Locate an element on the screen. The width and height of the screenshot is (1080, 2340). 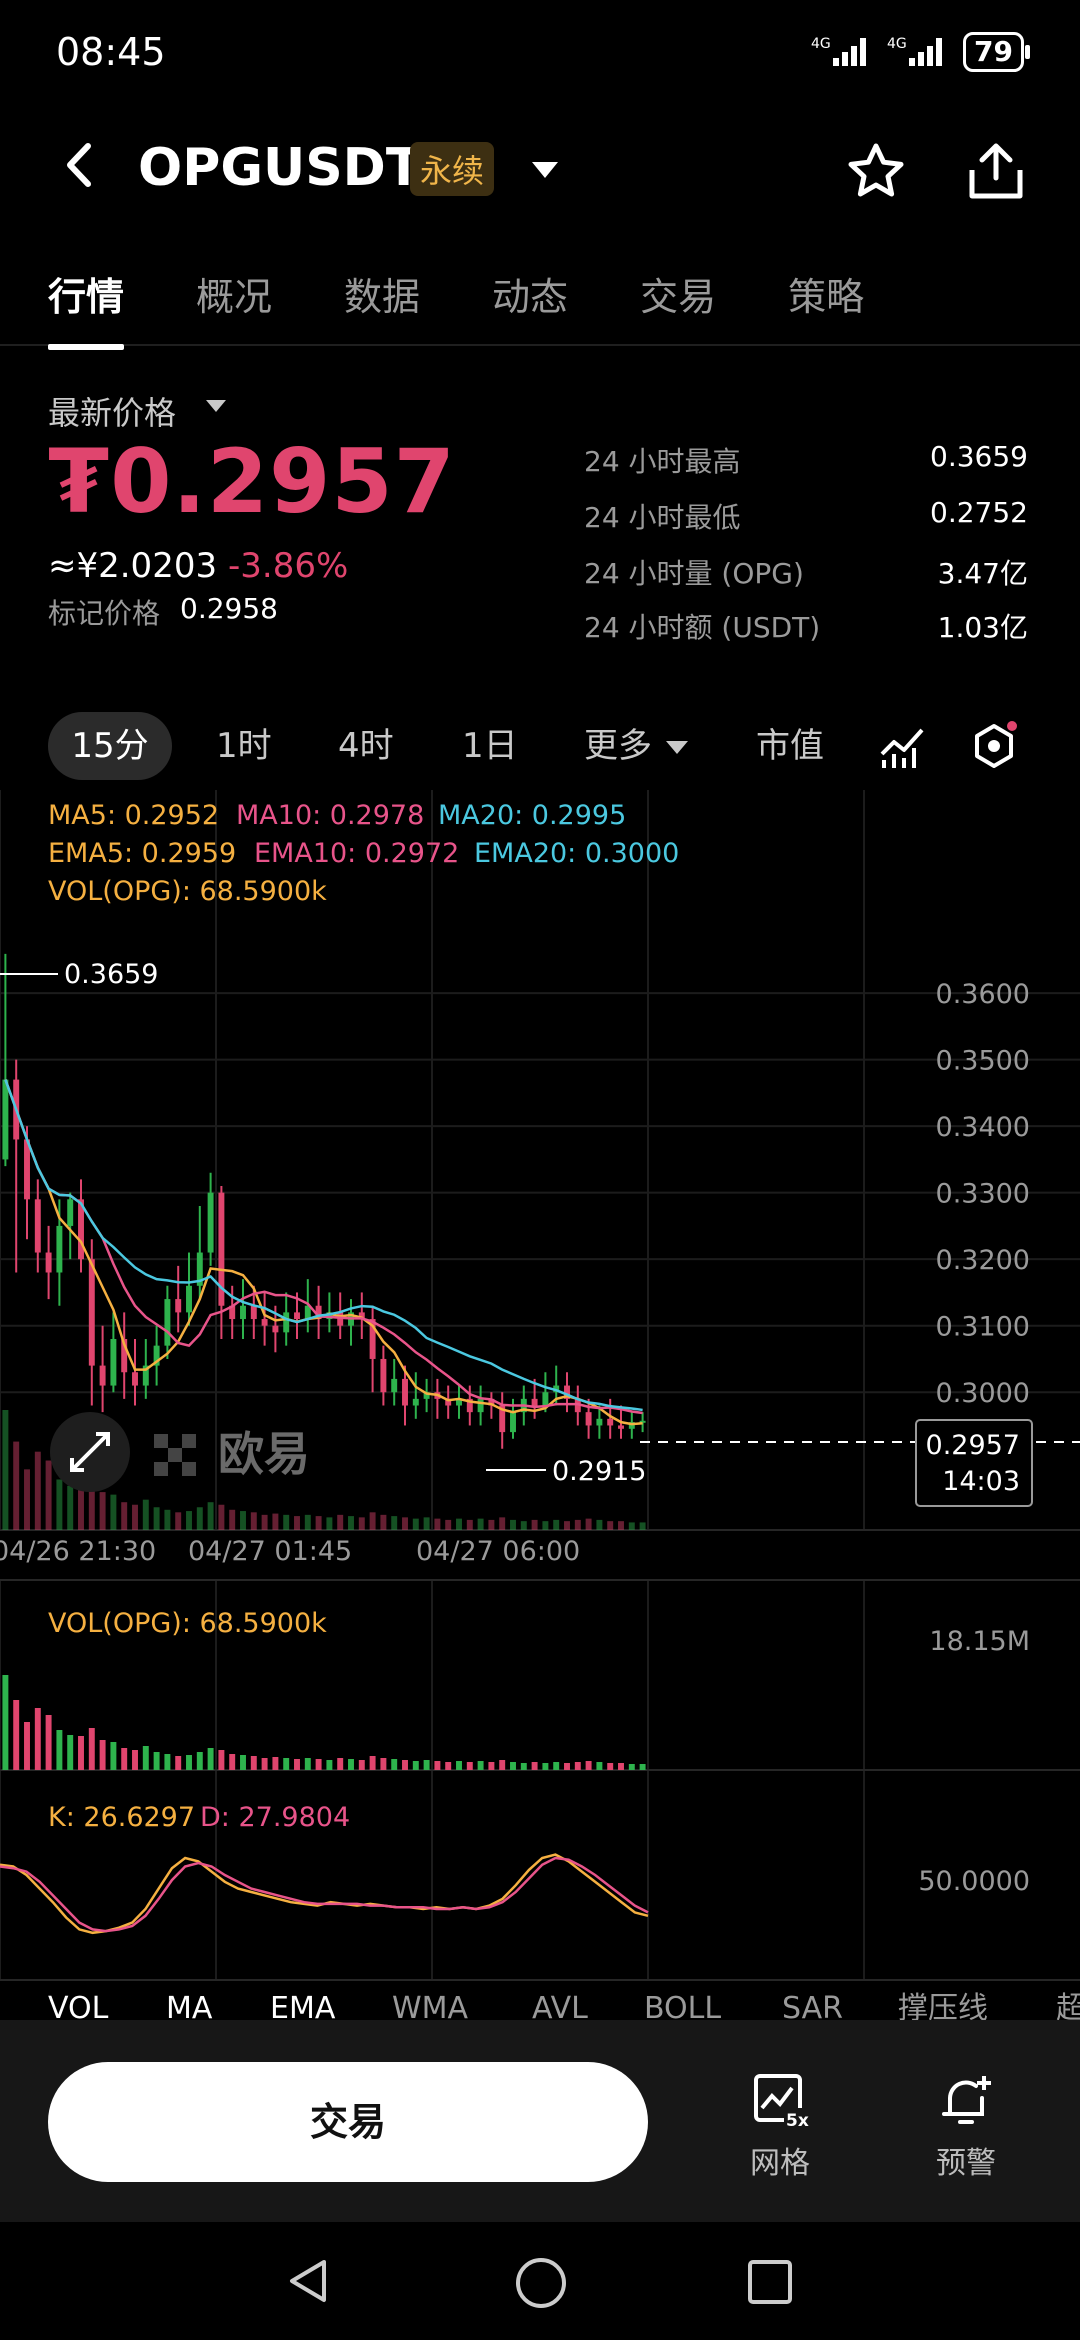
star-icon is located at coordinates (876, 172).